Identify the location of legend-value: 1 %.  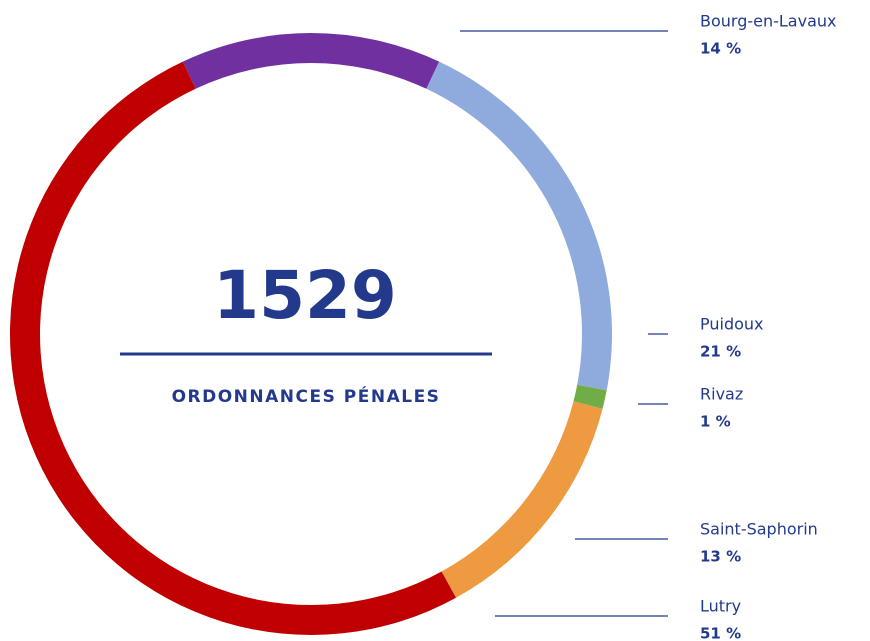
(715, 422).